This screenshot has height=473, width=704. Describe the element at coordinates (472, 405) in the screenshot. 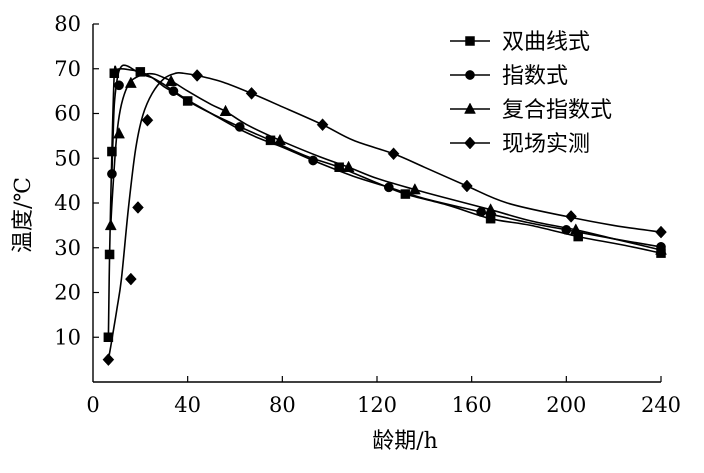

I see `x-tick-label: 160` at that location.